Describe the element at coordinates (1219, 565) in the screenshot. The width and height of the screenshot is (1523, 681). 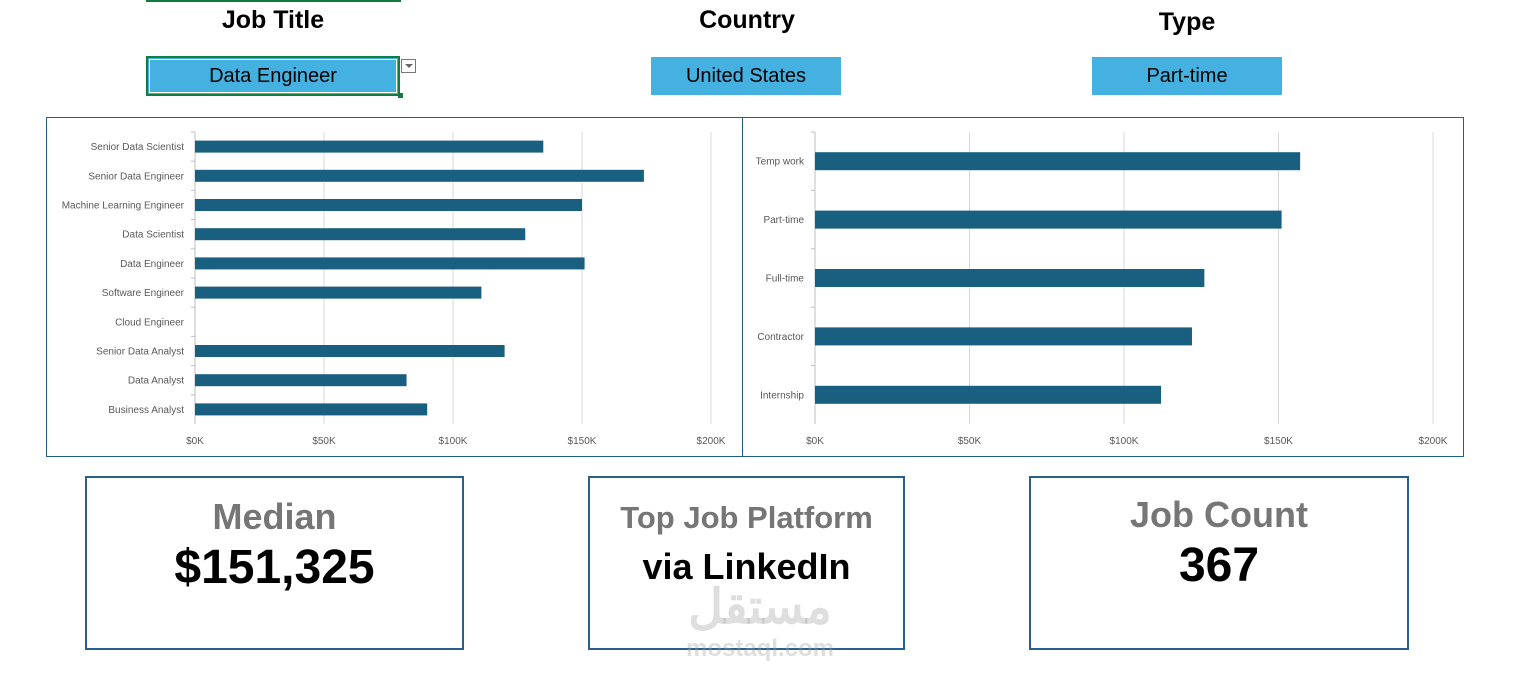
I see `job-count-value: 367` at that location.